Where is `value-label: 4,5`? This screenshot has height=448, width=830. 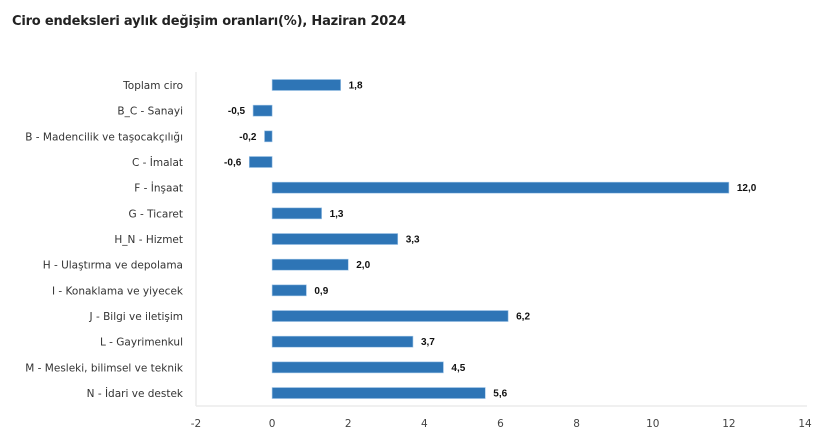 value-label: 4,5 is located at coordinates (458, 368).